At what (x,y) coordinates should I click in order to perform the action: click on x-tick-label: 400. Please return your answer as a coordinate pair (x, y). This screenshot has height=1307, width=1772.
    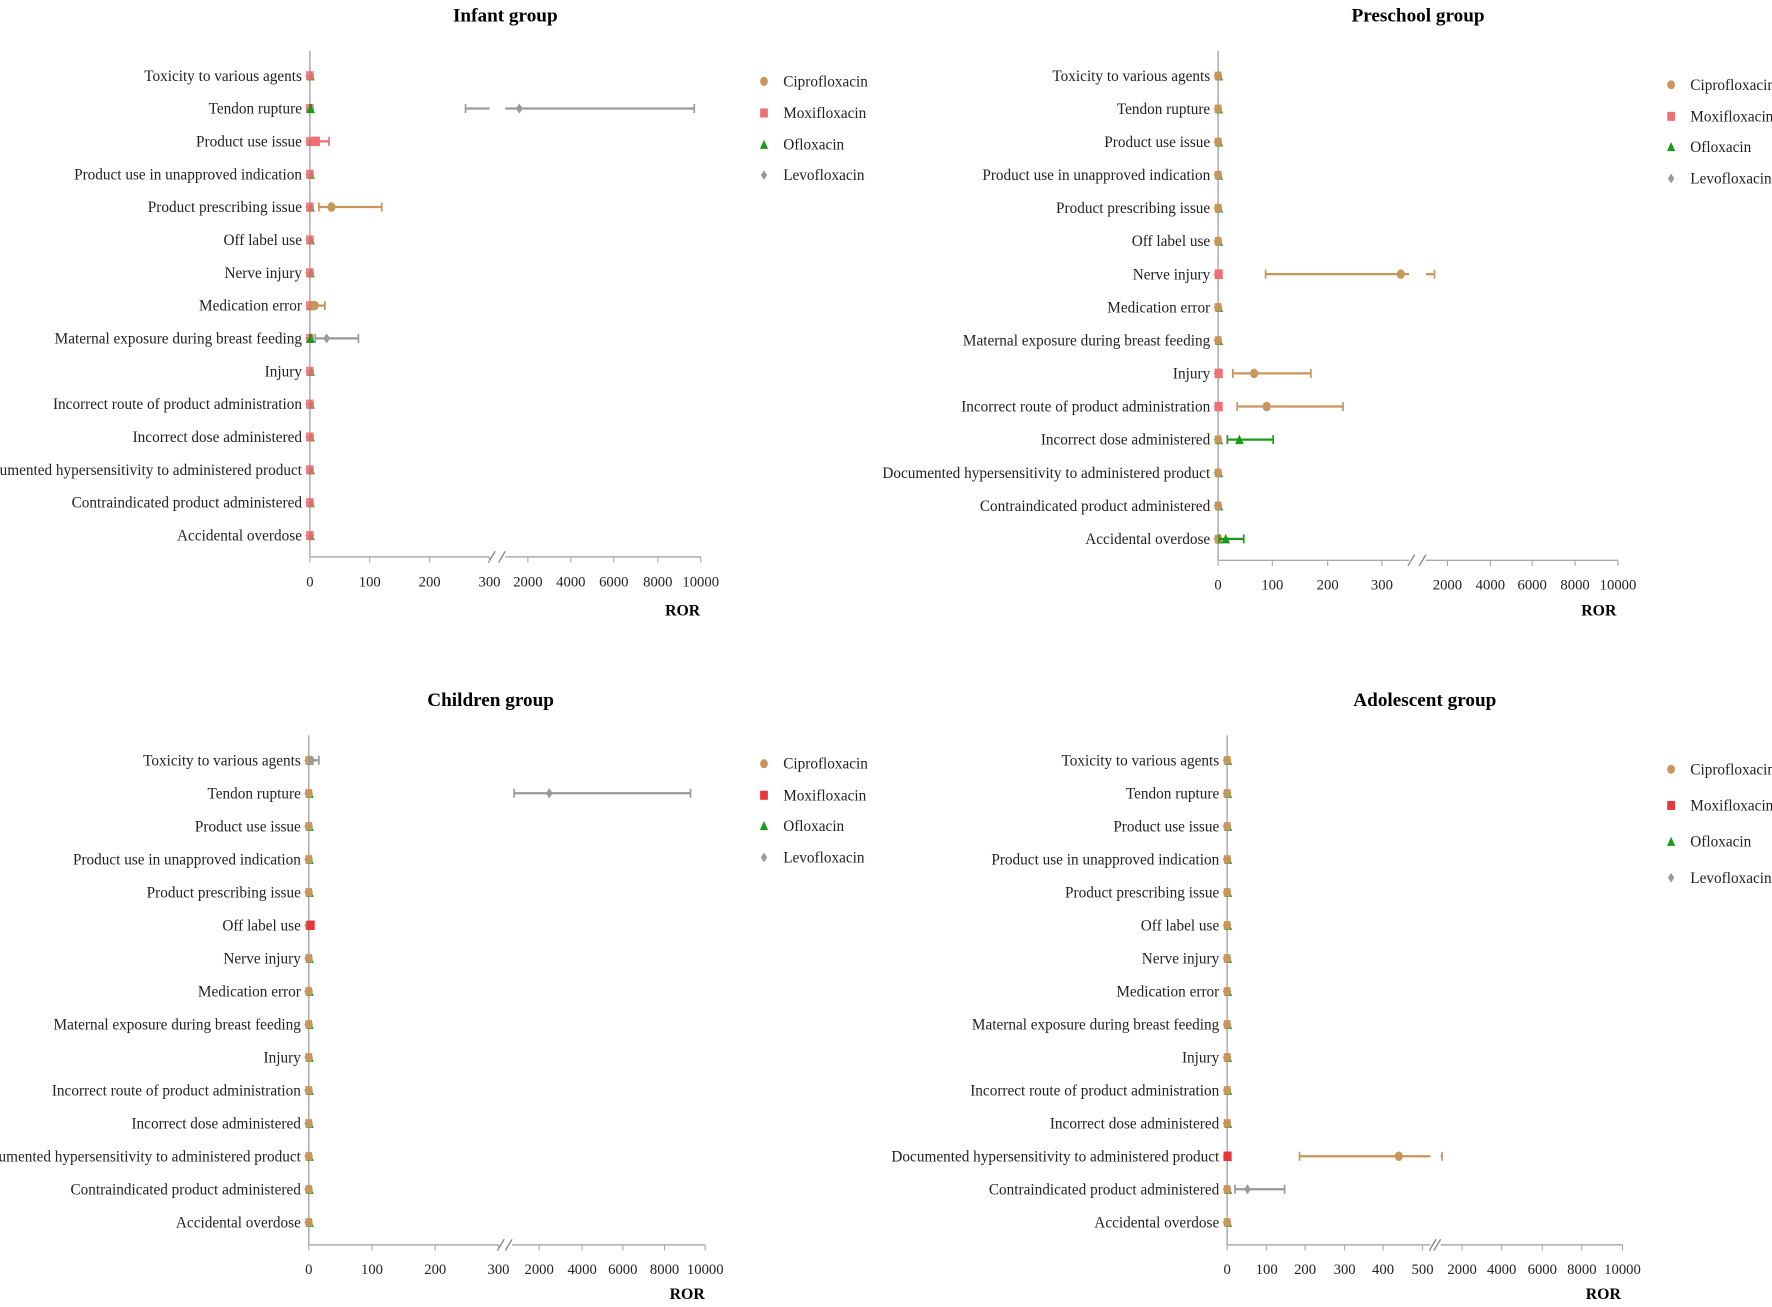
    Looking at the image, I should click on (1383, 1270).